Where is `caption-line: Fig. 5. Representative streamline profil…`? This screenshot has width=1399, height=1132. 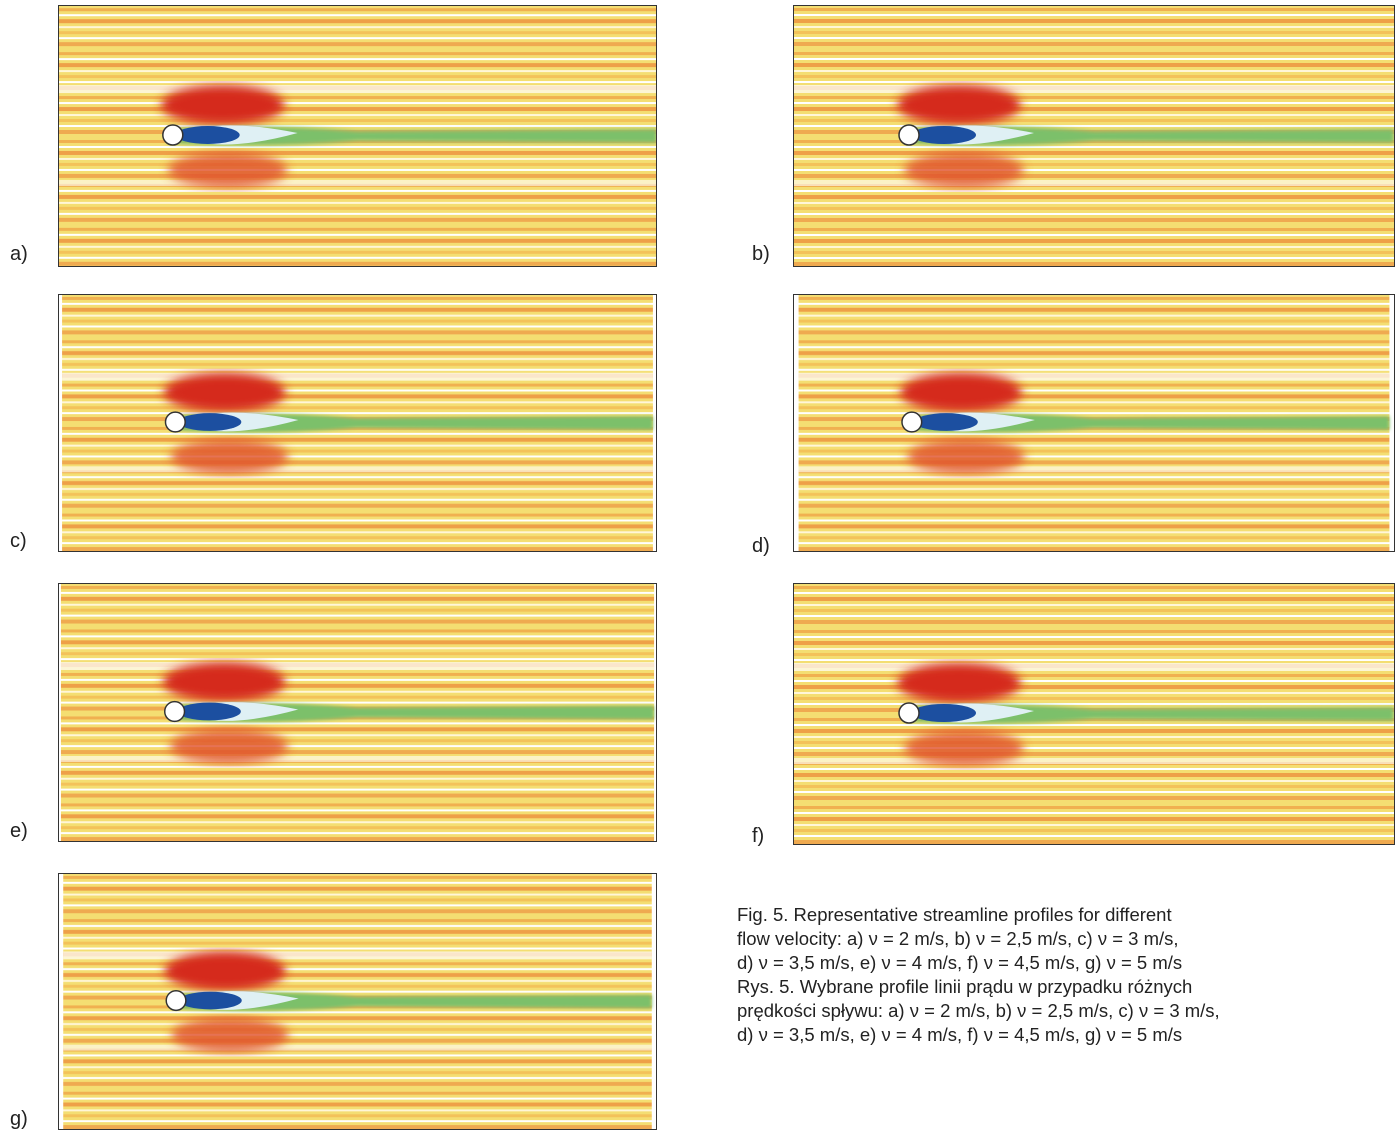
caption-line: Fig. 5. Representative streamline profil… is located at coordinates (954, 914).